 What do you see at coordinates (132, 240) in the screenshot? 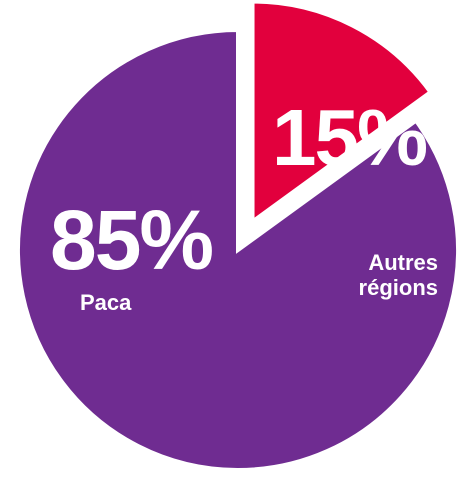
I see `value-label: 85%` at bounding box center [132, 240].